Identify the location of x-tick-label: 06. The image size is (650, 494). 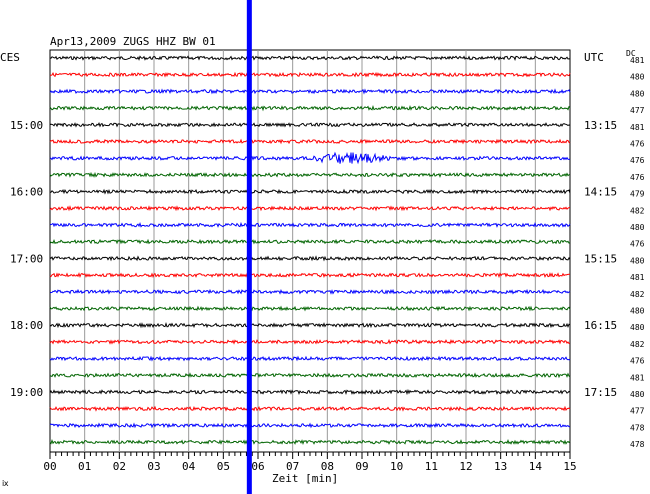
(257, 466).